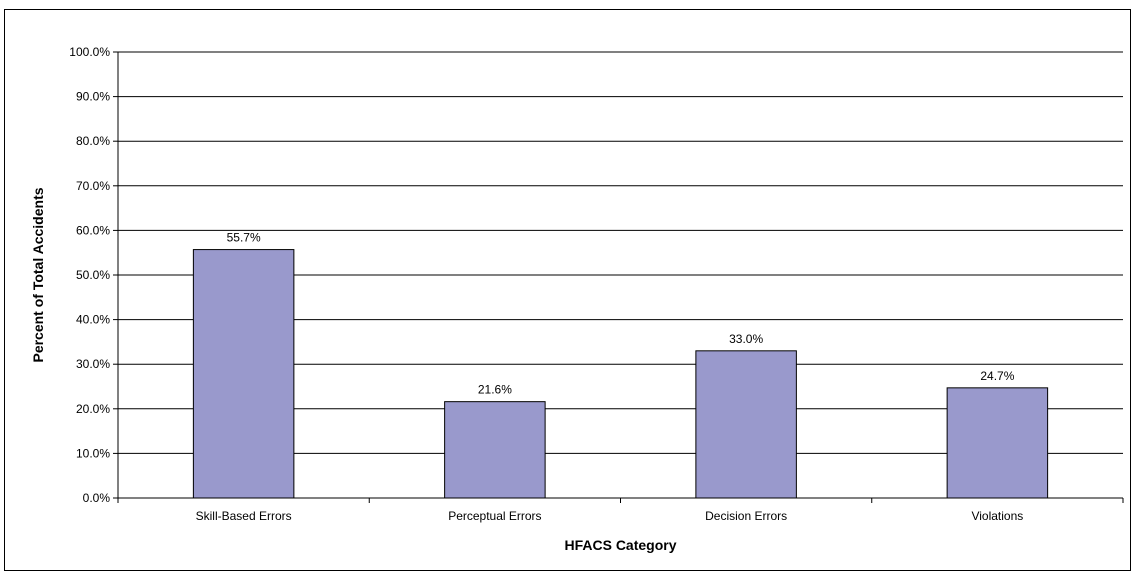 This screenshot has width=1135, height=573. I want to click on y-tick-label: 70.0%, so click(93, 186).